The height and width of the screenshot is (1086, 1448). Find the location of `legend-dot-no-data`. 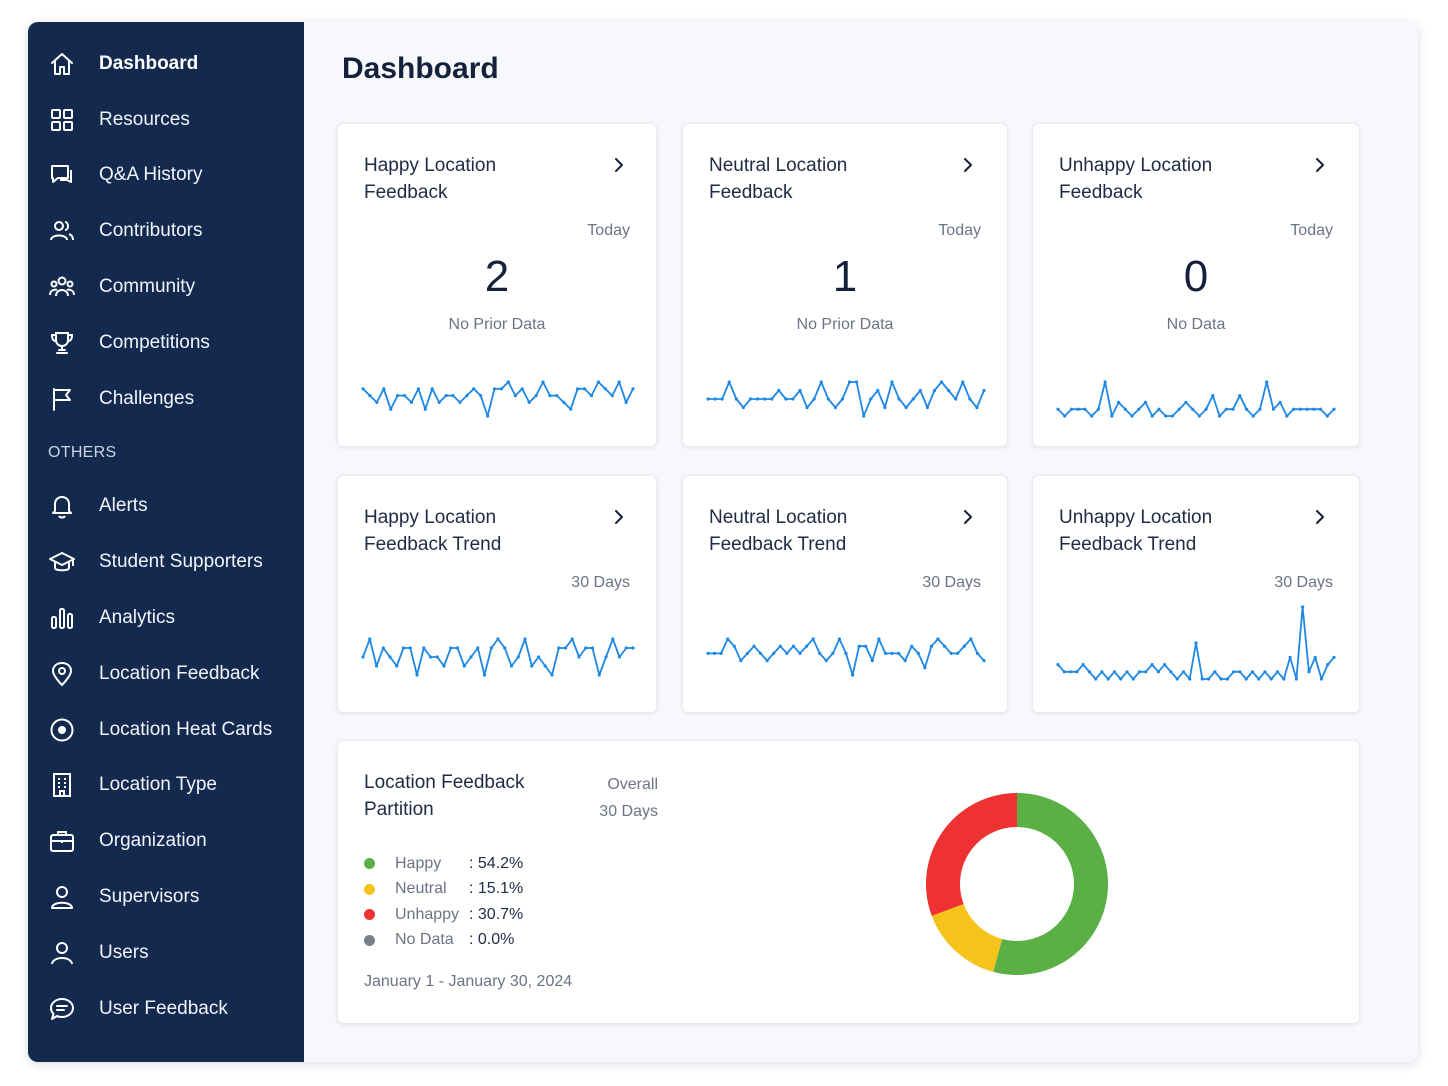

legend-dot-no-data is located at coordinates (369, 940).